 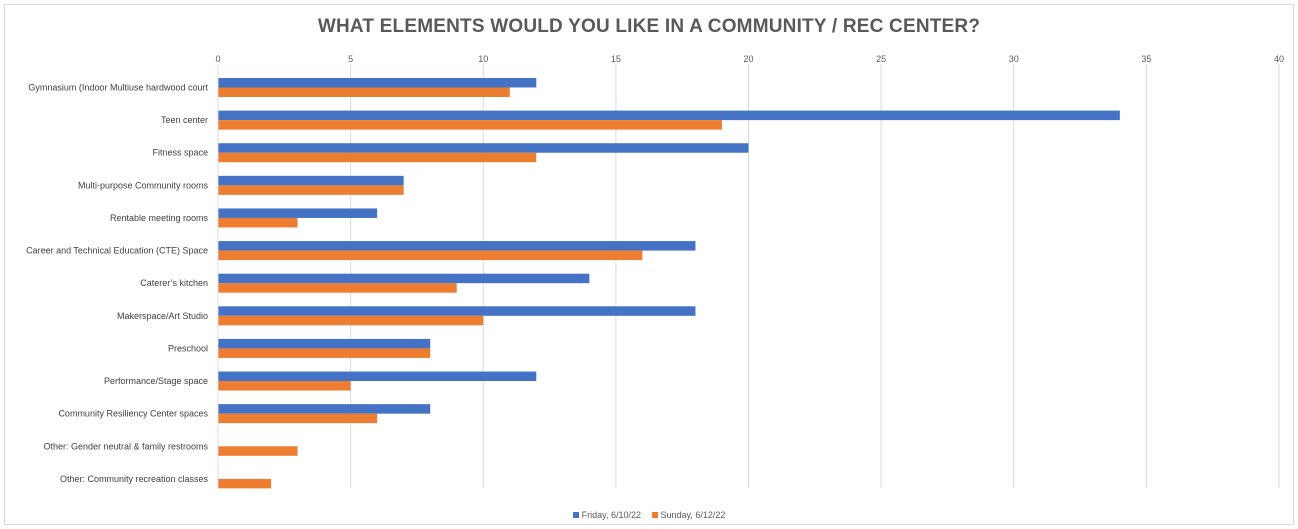 What do you see at coordinates (654, 515) in the screenshot?
I see `legend-swatch-sunday` at bounding box center [654, 515].